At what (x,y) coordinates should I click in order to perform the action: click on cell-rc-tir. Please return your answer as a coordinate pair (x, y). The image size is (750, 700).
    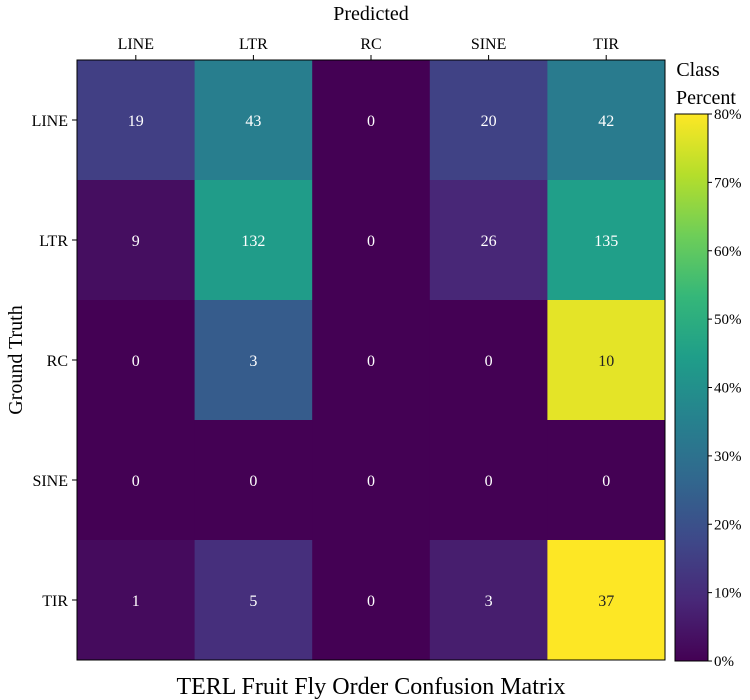
    Looking at the image, I should click on (606, 360).